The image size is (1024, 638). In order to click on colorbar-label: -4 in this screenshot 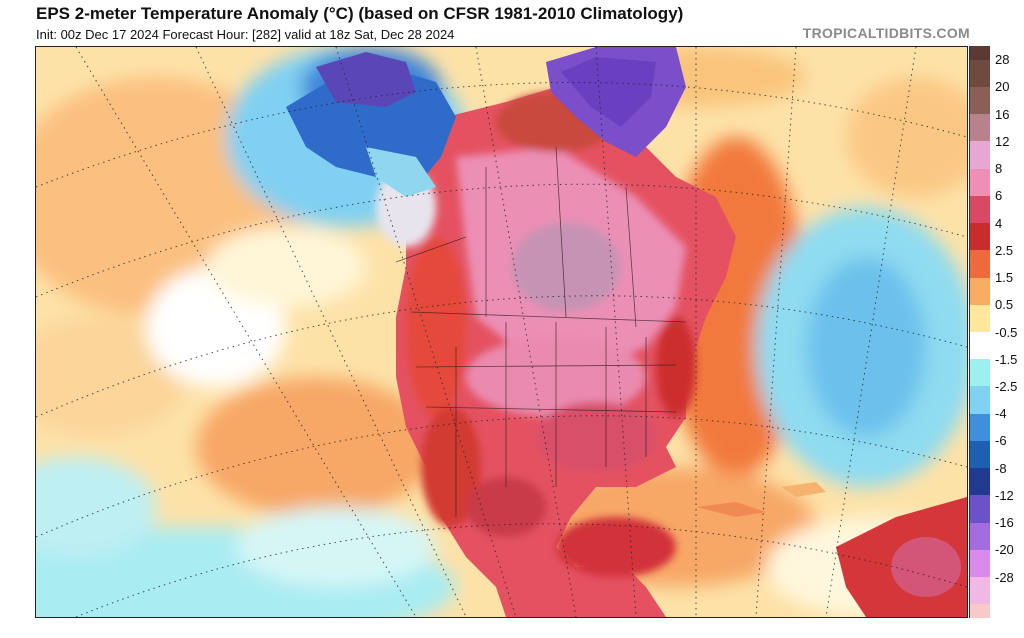, I will do `click(1001, 414)`.